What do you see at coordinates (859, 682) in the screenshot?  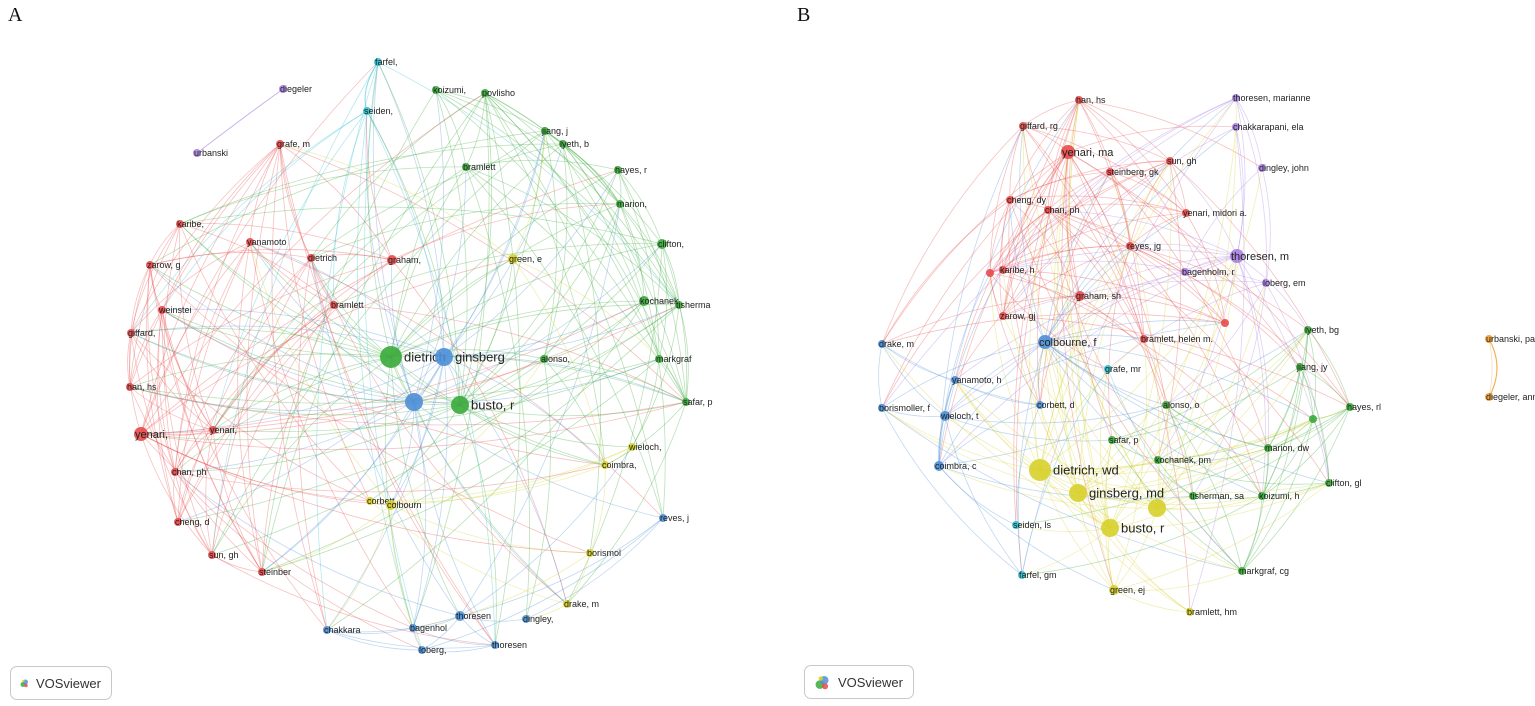 I see `vosviewer-badge-b: VOSviewer` at bounding box center [859, 682].